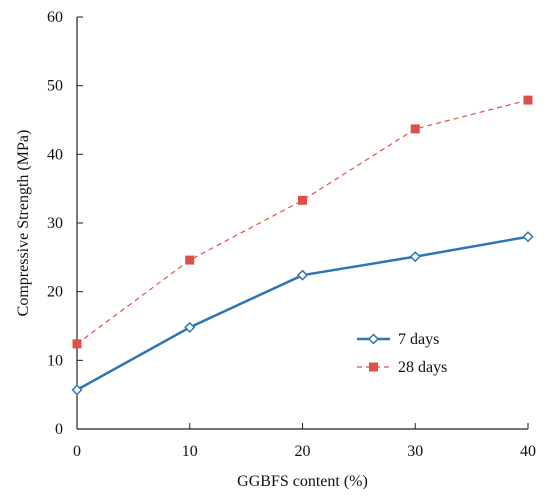 This screenshot has width=550, height=499. I want to click on legend-marker-7-days, so click(373, 339).